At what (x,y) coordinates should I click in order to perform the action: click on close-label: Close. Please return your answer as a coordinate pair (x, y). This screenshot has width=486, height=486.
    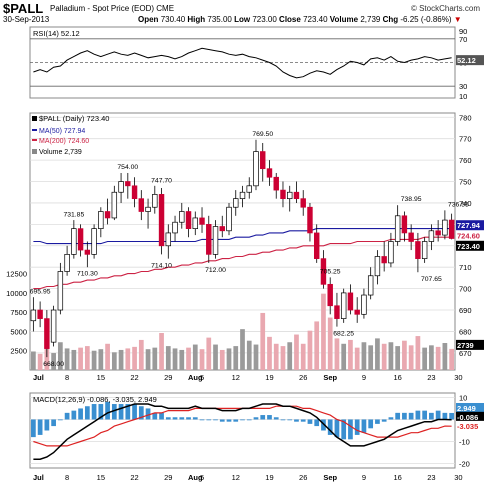
    Looking at the image, I should click on (290, 19).